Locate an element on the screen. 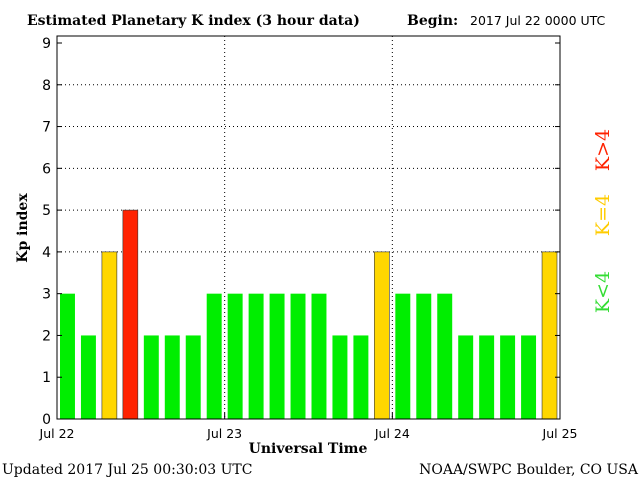  source-credit: NOAA/SWPC Boulder, CO USA is located at coordinates (529, 470).